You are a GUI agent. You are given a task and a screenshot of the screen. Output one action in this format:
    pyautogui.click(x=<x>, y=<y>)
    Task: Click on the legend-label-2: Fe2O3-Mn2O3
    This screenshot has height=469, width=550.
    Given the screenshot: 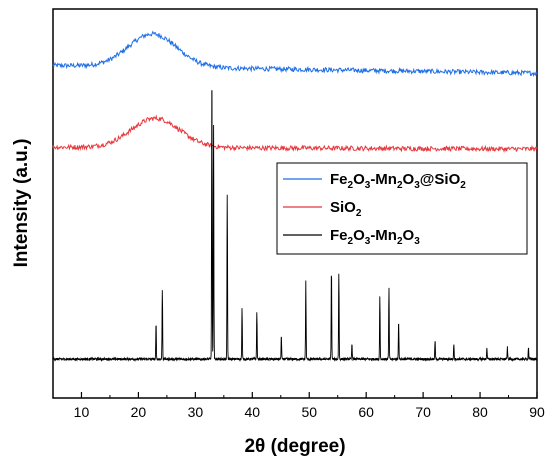 What is the action you would take?
    pyautogui.click(x=375, y=237)
    